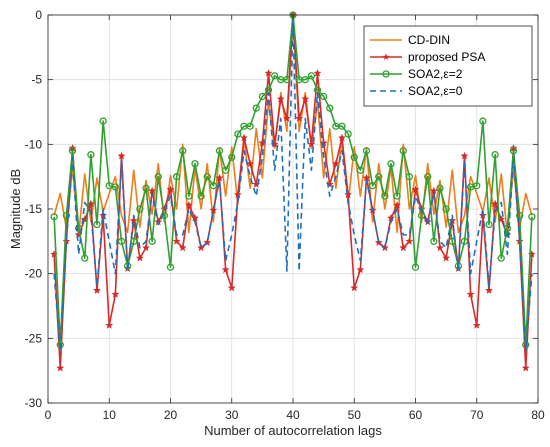 The image size is (550, 447). Describe the element at coordinates (48, 415) in the screenshot. I see `x-tick-label: 0` at that location.